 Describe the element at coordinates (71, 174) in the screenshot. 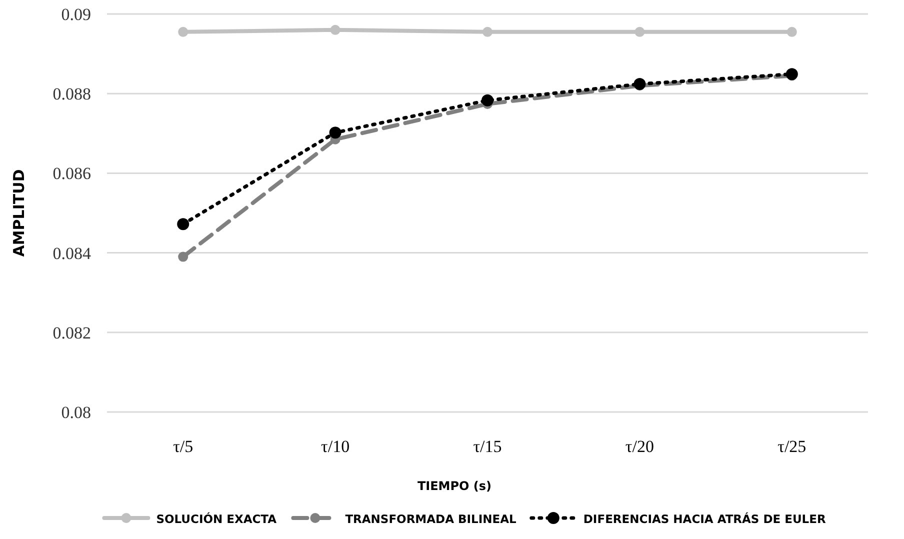

I see `y-tick-label: 0.086` at that location.